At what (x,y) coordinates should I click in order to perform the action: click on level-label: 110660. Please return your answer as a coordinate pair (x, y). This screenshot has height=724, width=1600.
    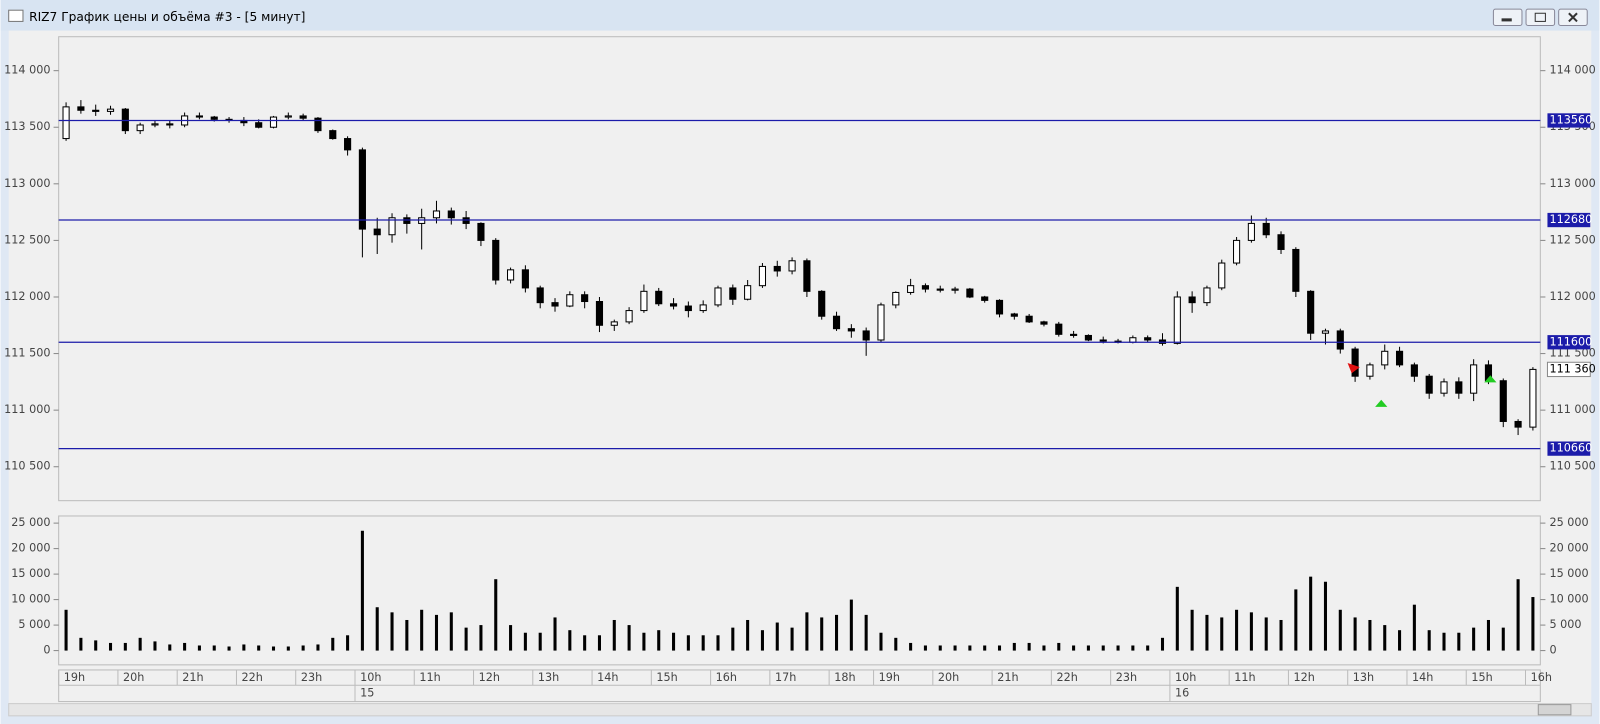
    Looking at the image, I should click on (1570, 448).